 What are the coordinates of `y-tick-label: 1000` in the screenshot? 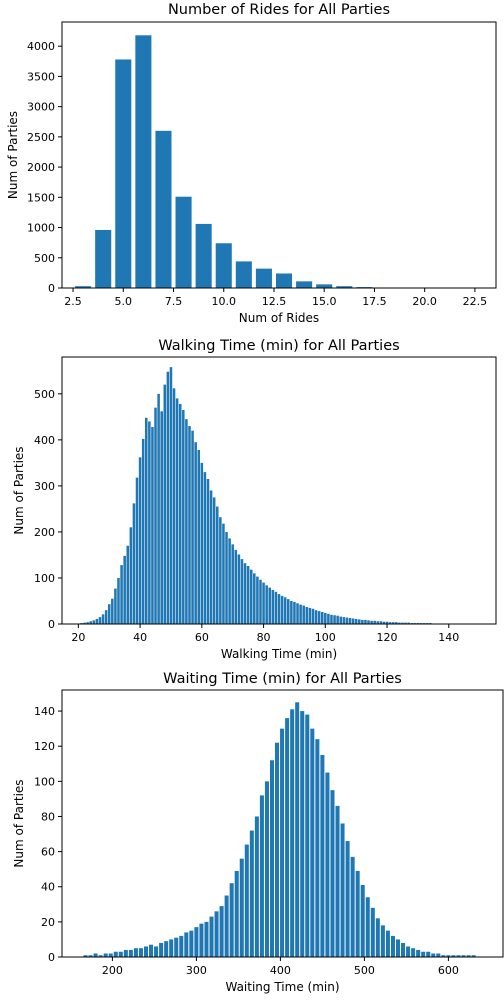 It's located at (41, 228).